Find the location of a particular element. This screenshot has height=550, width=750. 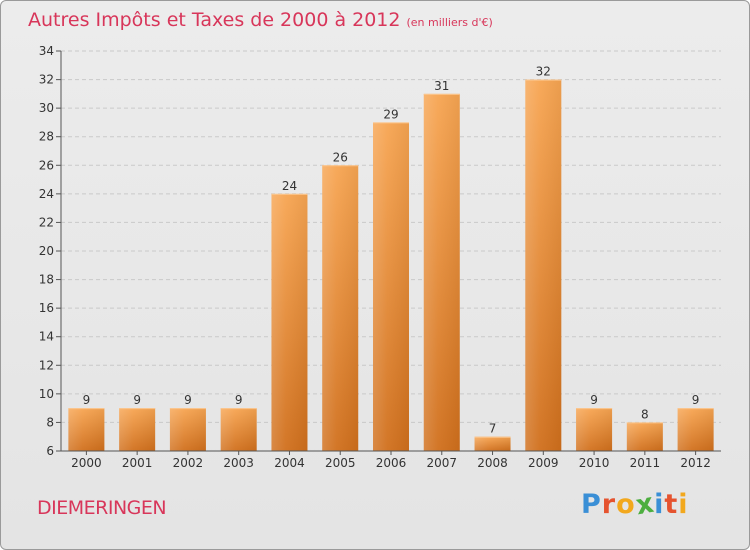

x-tick-label: 2011 is located at coordinates (645, 463).